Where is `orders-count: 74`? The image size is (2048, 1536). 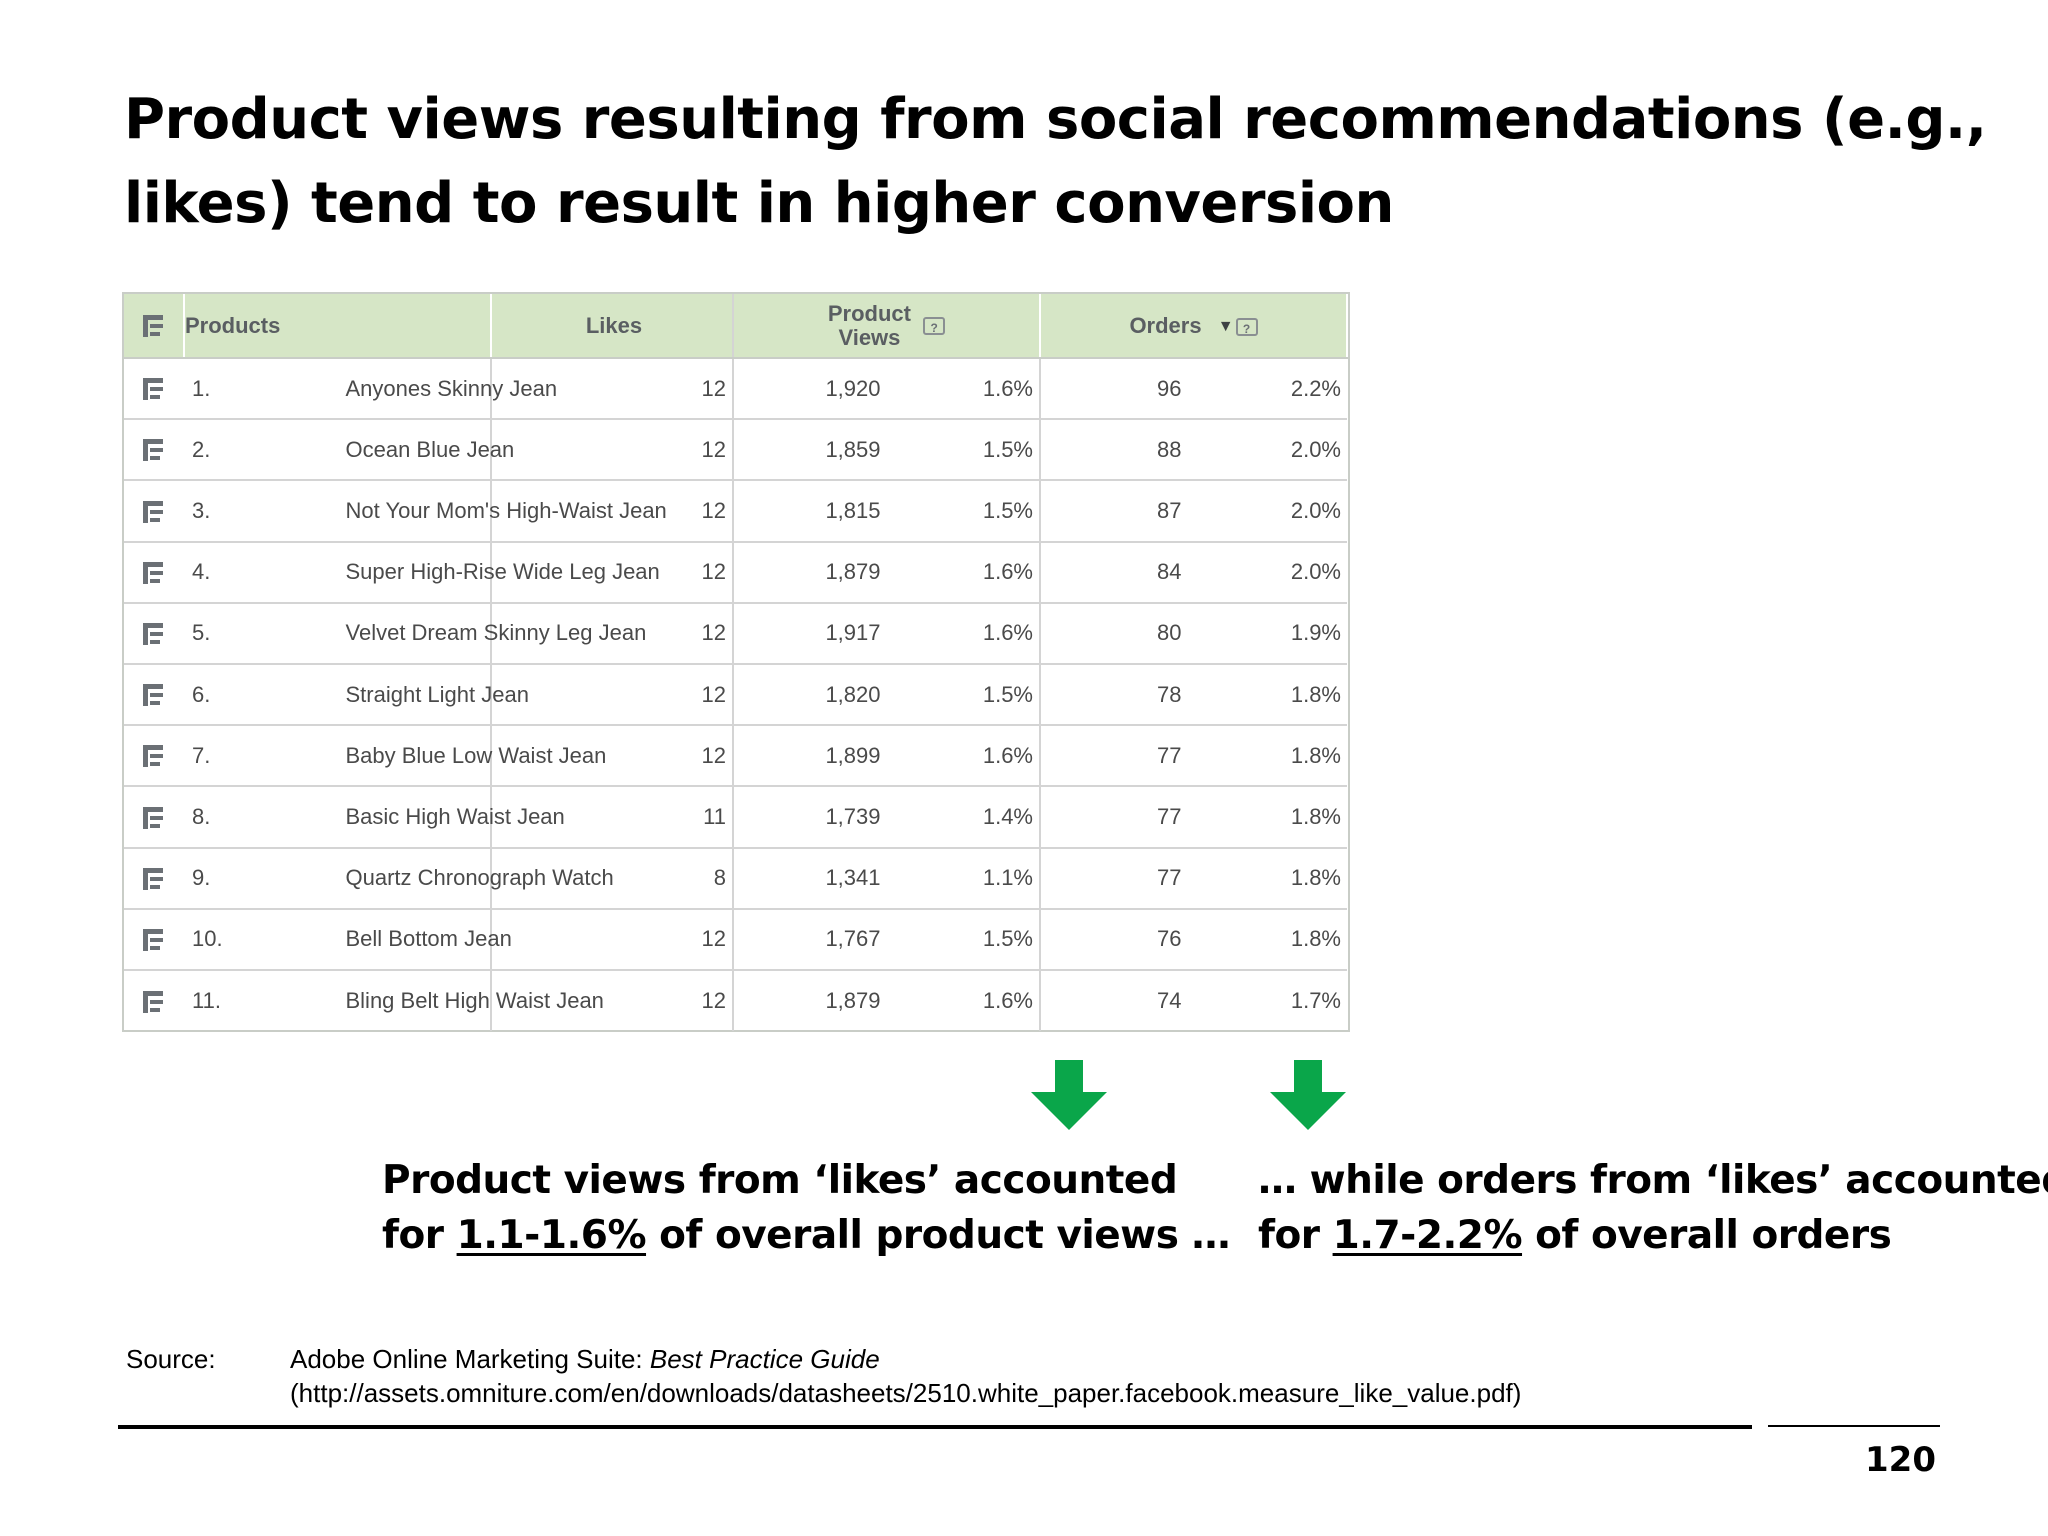 orders-count: 74 is located at coordinates (1169, 1000).